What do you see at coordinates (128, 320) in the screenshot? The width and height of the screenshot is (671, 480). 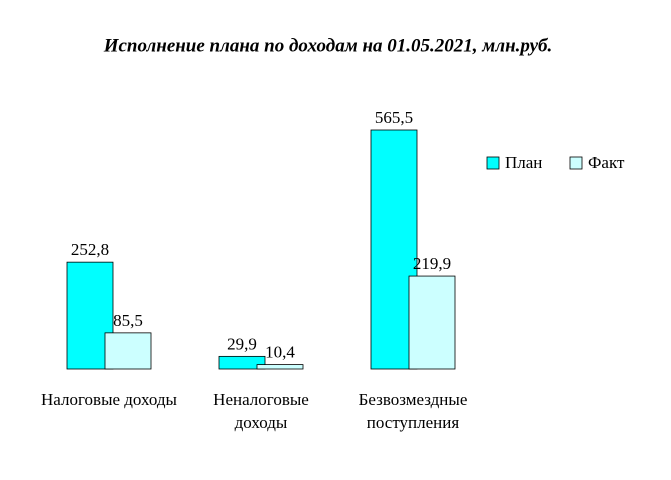 I see `value-label: 85,5` at bounding box center [128, 320].